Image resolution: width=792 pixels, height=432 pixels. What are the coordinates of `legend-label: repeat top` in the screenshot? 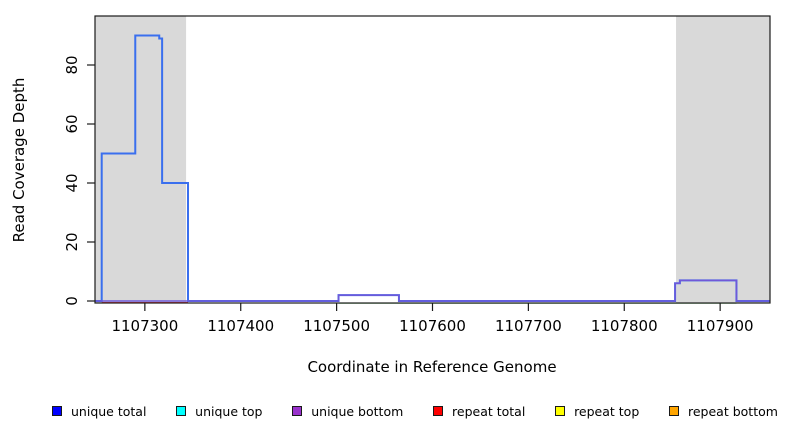 It's located at (607, 411).